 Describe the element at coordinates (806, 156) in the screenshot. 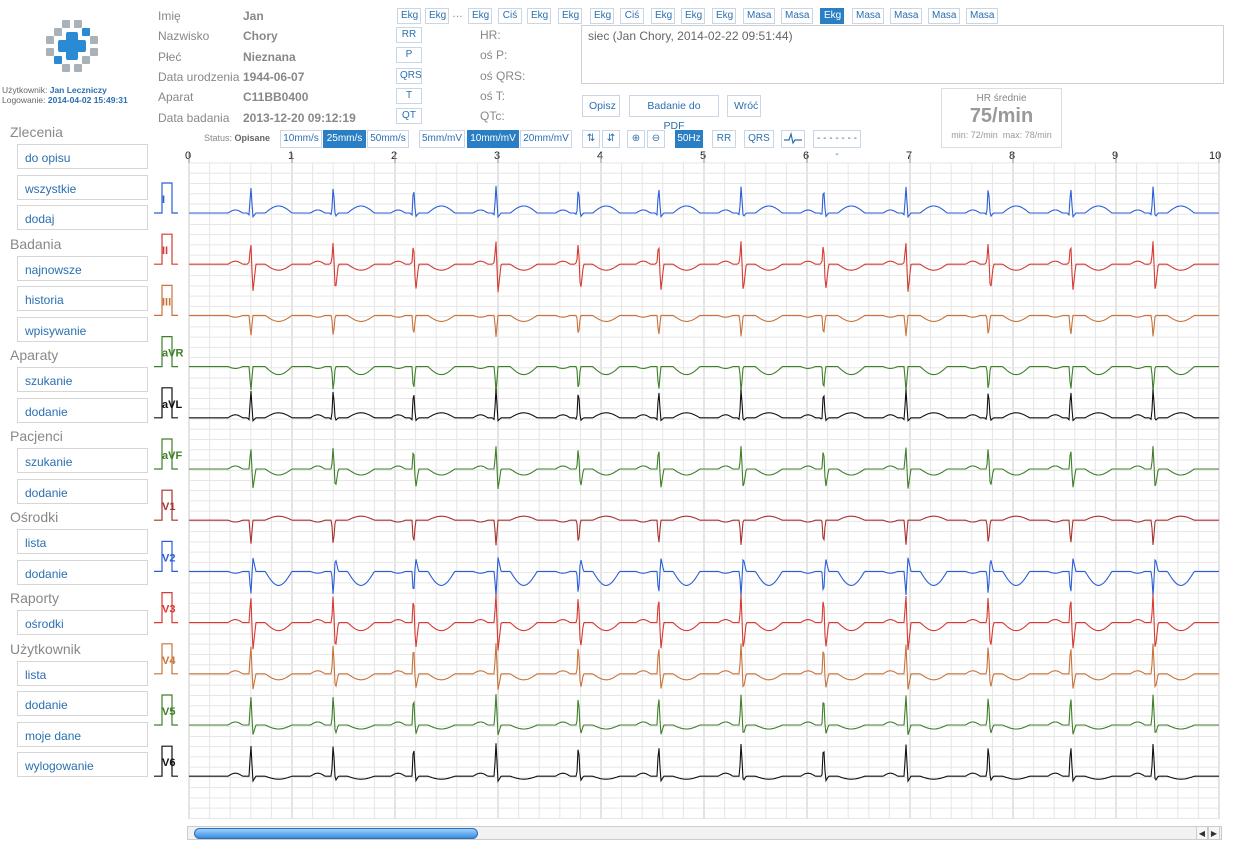

I see `time-tick-label: 6` at that location.